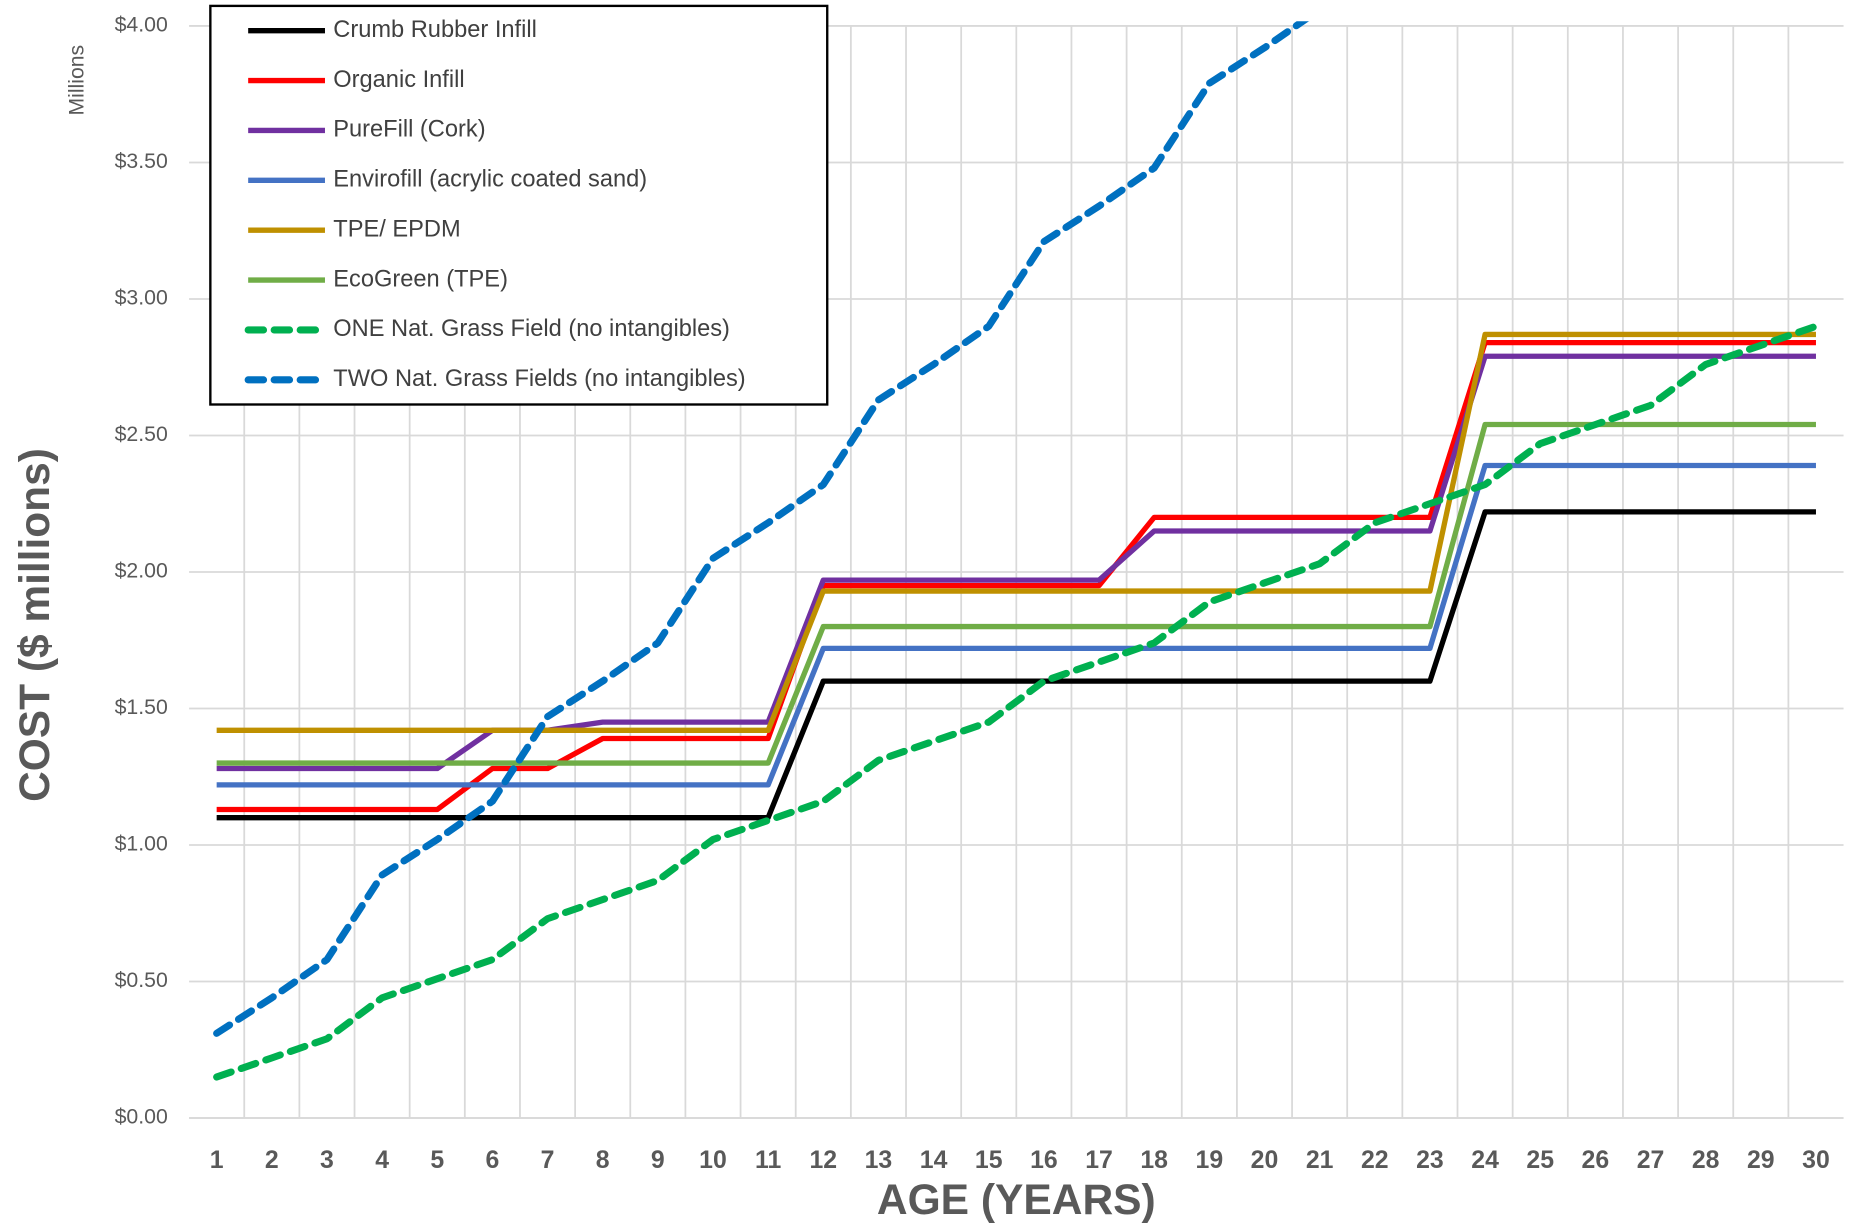 This screenshot has width=1853, height=1230. Describe the element at coordinates (548, 1160) in the screenshot. I see `x-tick-label: 7` at that location.